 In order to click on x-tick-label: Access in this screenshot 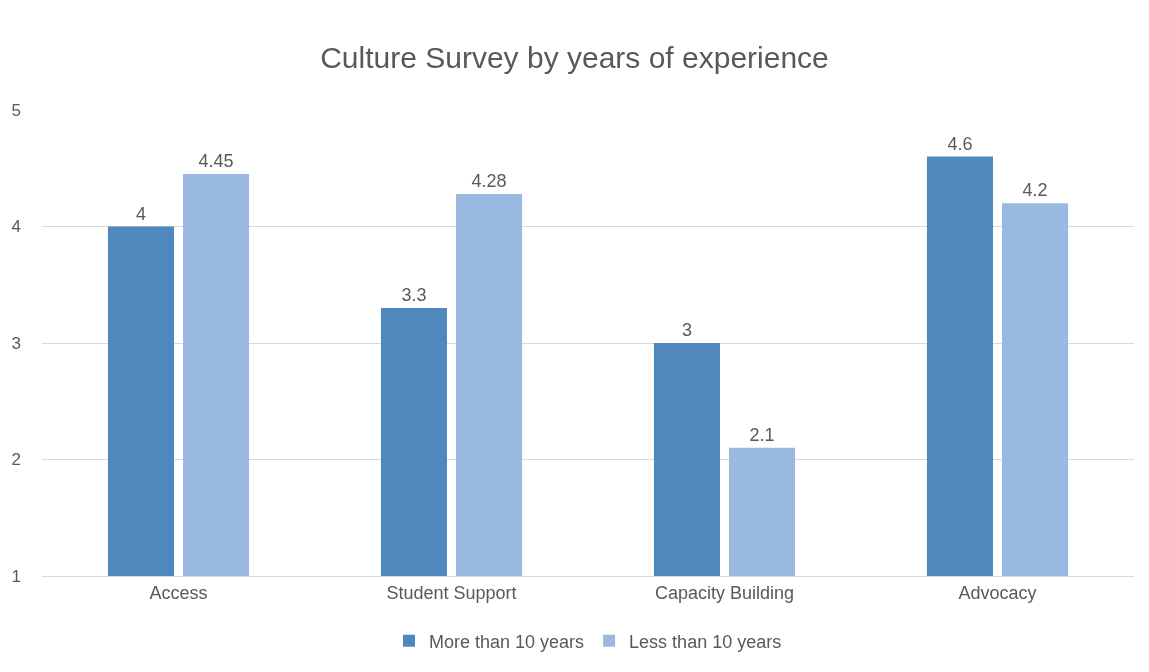, I will do `click(178, 592)`.